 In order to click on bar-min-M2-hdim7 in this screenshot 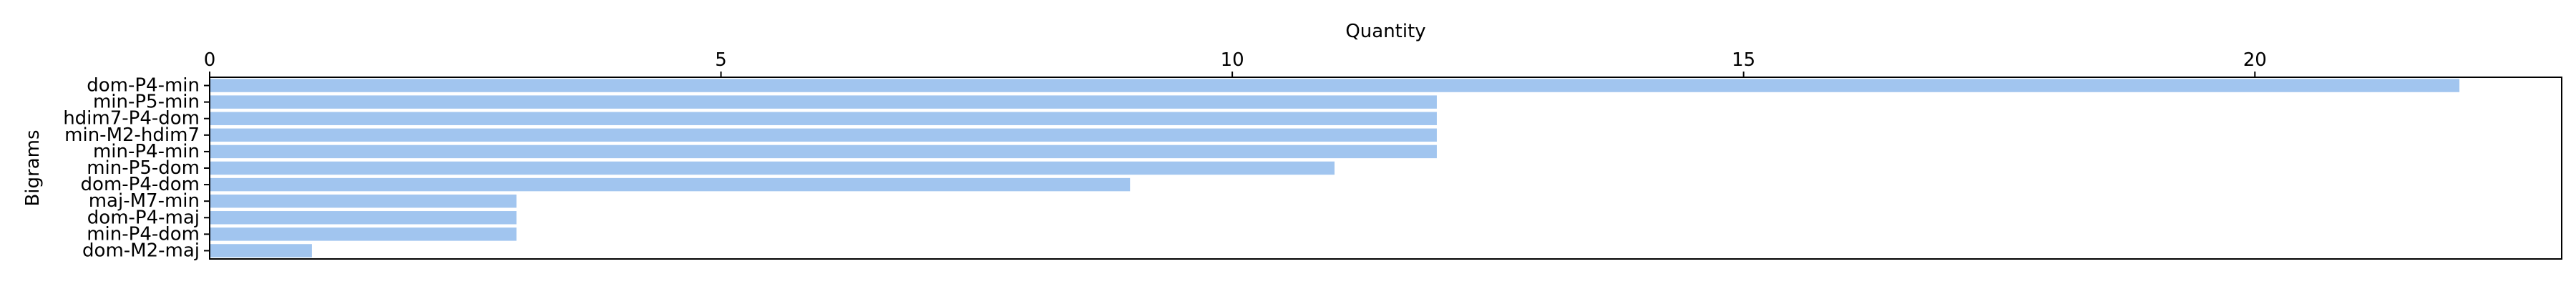, I will do `click(823, 135)`.